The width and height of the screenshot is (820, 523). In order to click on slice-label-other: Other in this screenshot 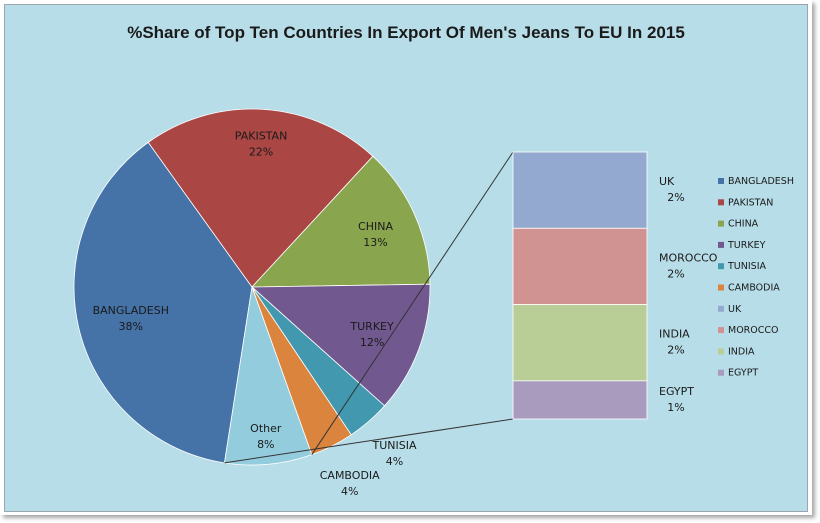, I will do `click(266, 428)`.